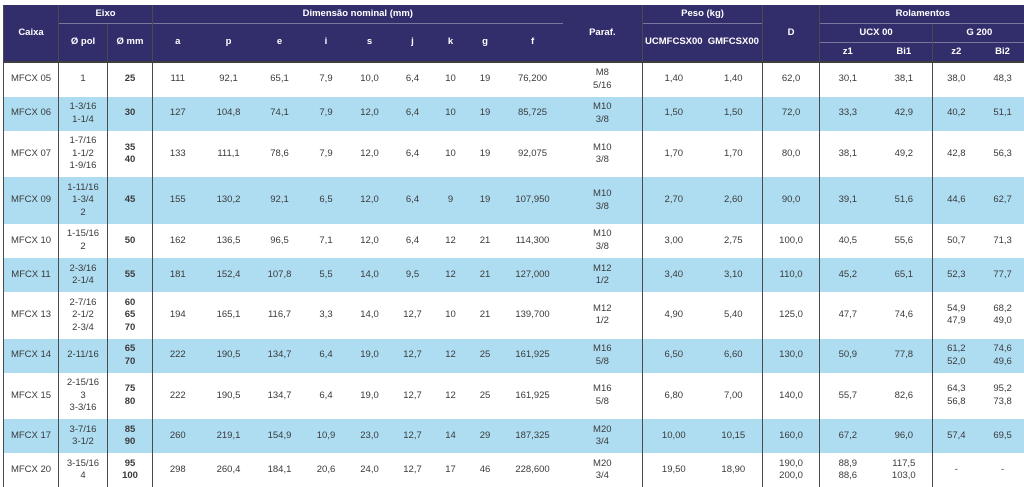 The width and height of the screenshot is (1024, 487). What do you see at coordinates (734, 315) in the screenshot?
I see `peso-gmfcsx00-cell: 5,40` at bounding box center [734, 315].